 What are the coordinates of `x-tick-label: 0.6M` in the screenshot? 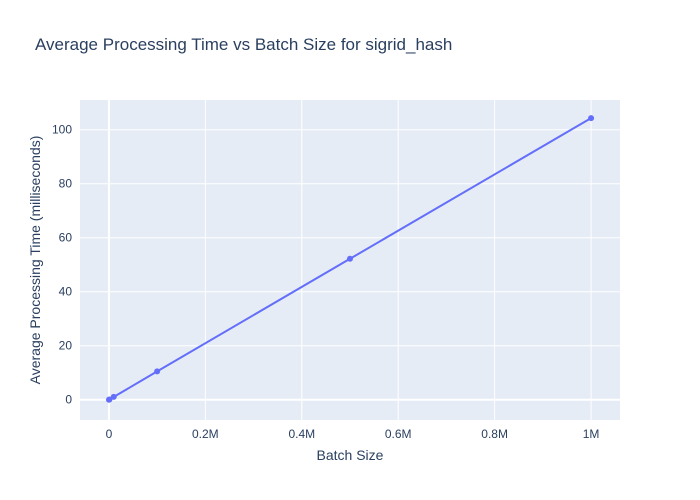 It's located at (398, 434).